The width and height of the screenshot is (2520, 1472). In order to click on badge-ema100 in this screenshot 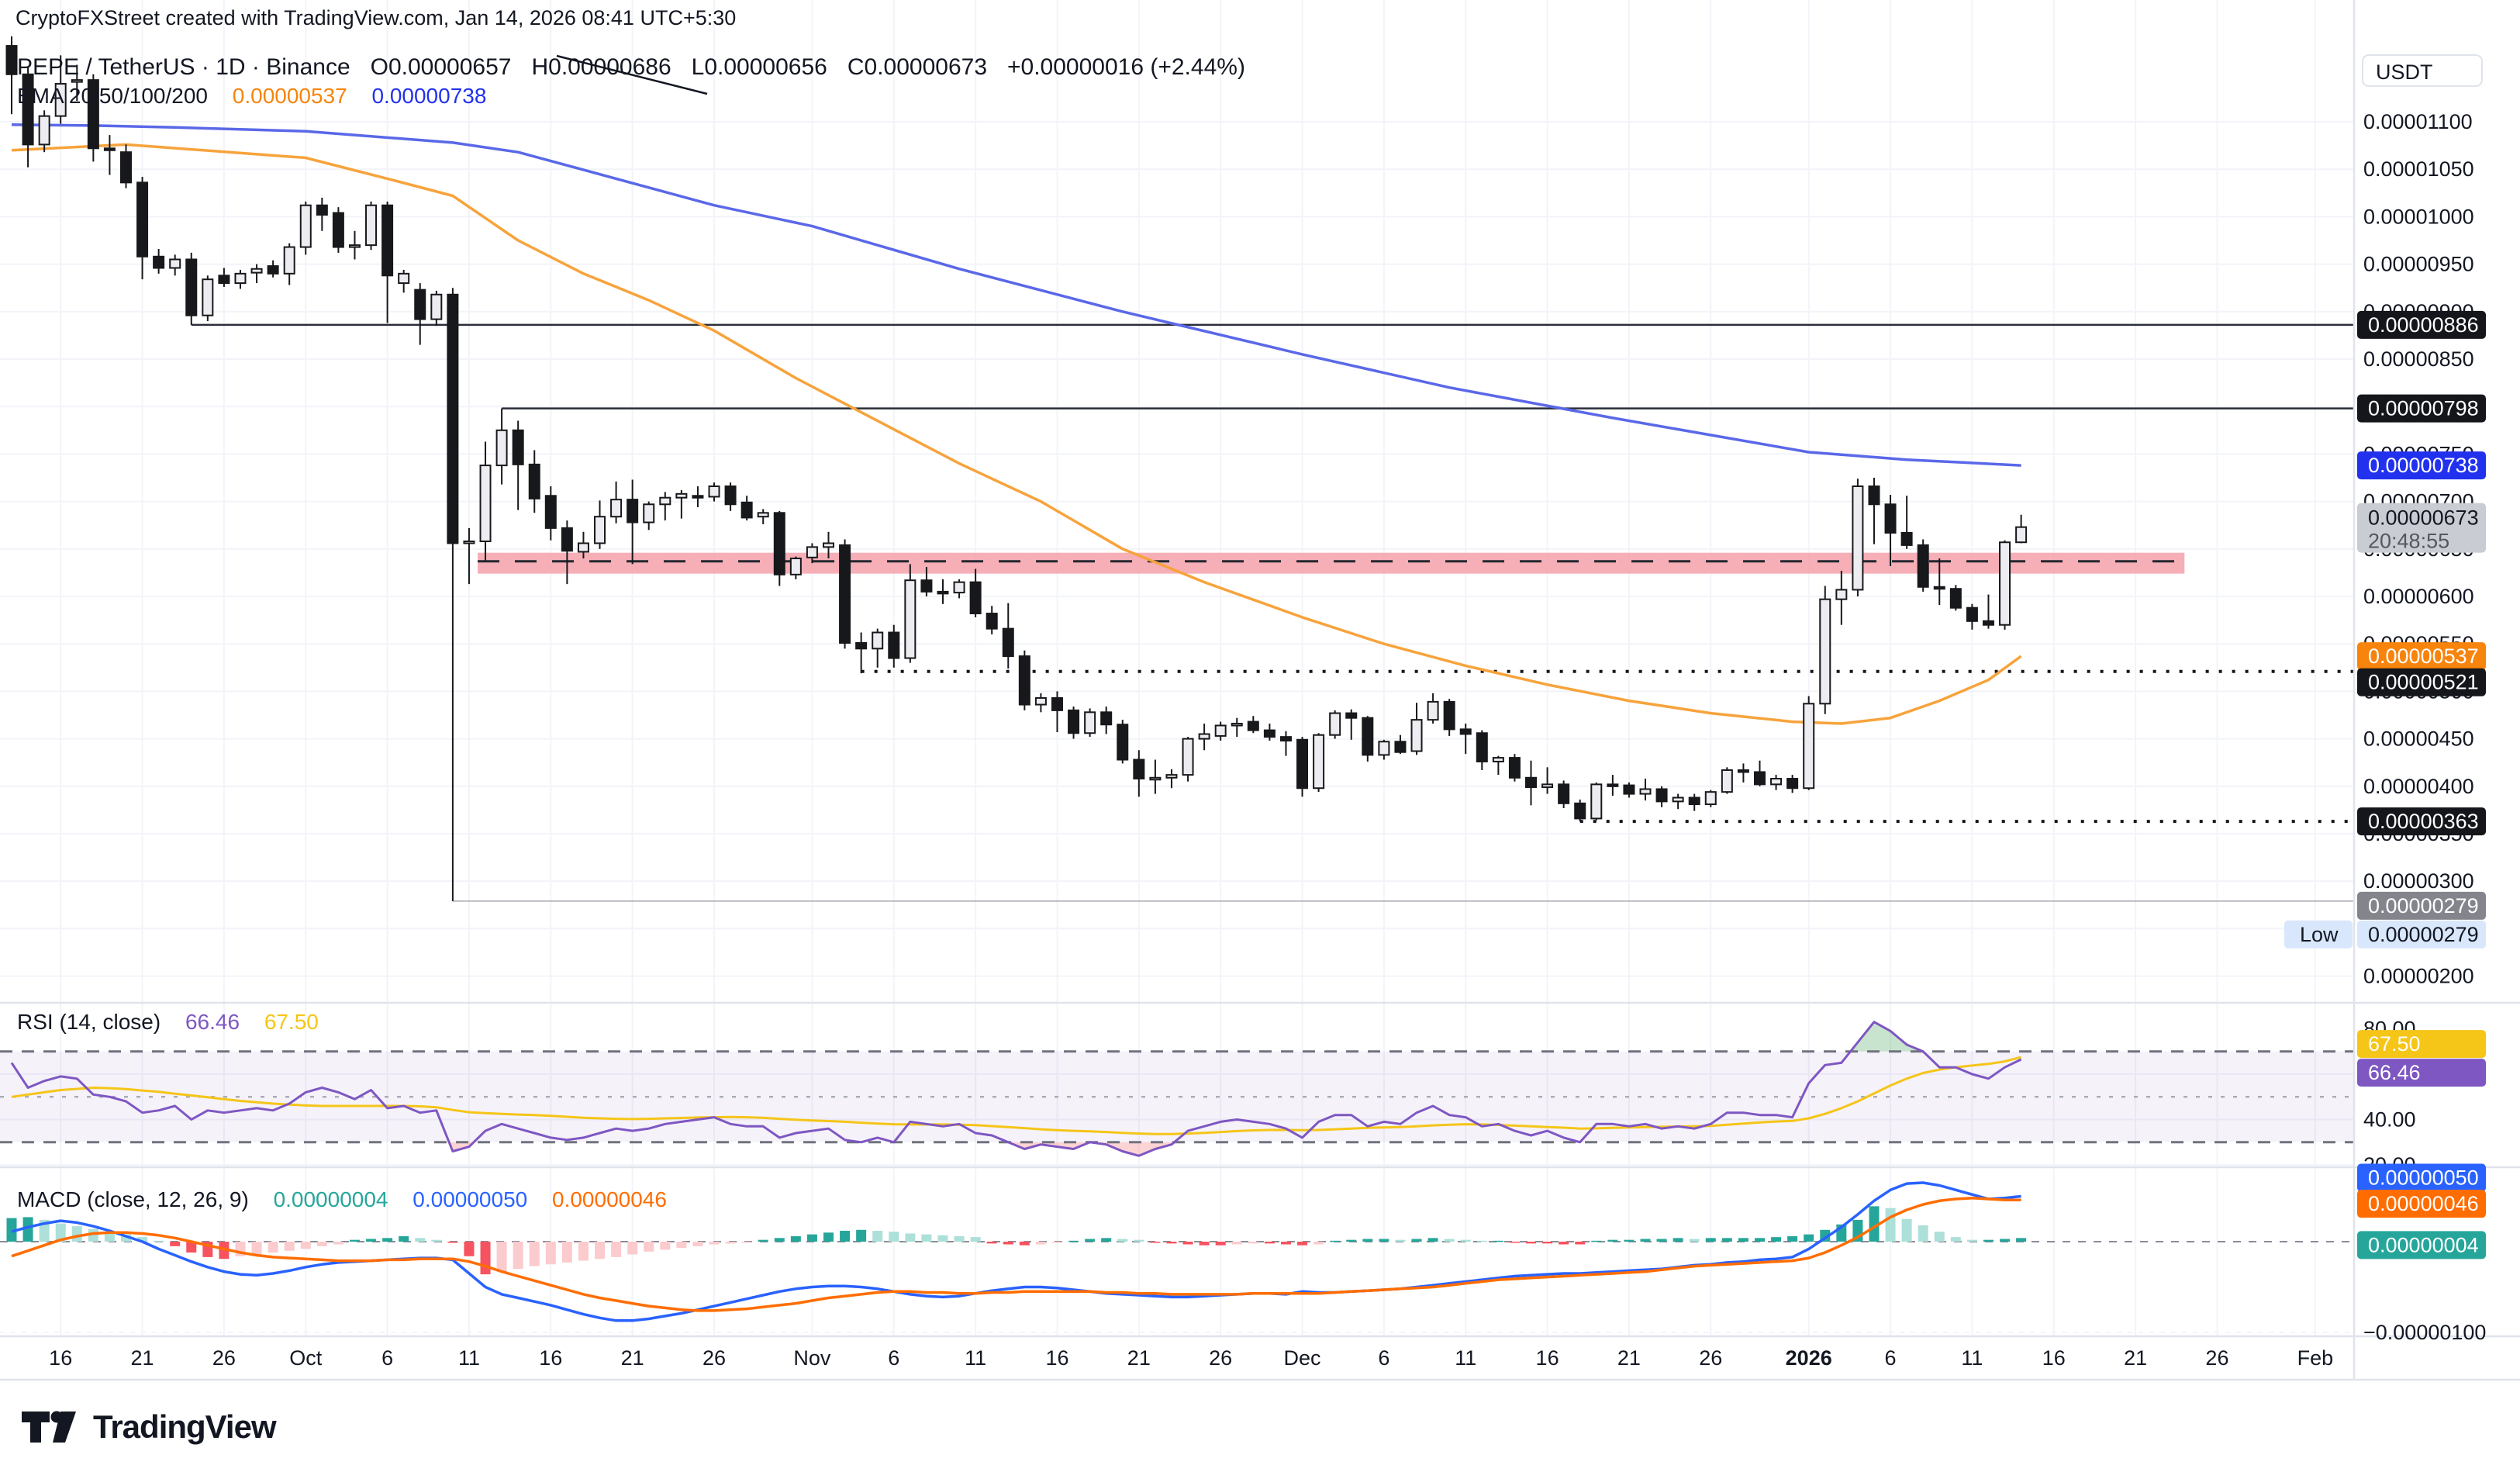, I will do `click(2421, 656)`.